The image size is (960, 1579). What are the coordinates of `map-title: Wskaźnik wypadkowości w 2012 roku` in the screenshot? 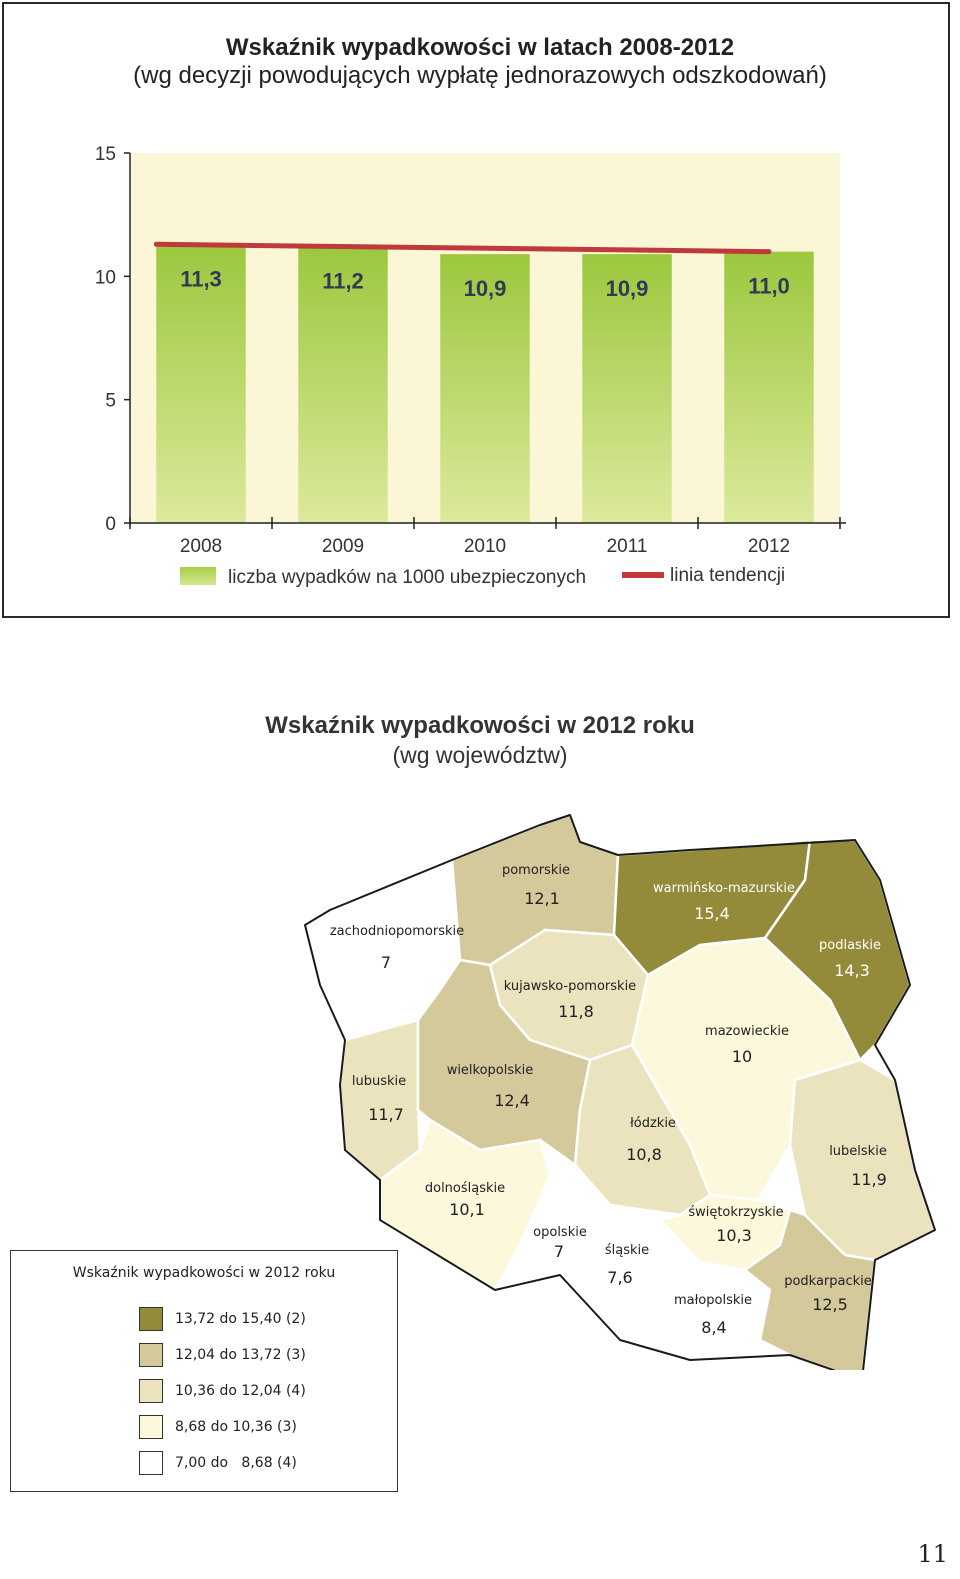 It's located at (480, 725).